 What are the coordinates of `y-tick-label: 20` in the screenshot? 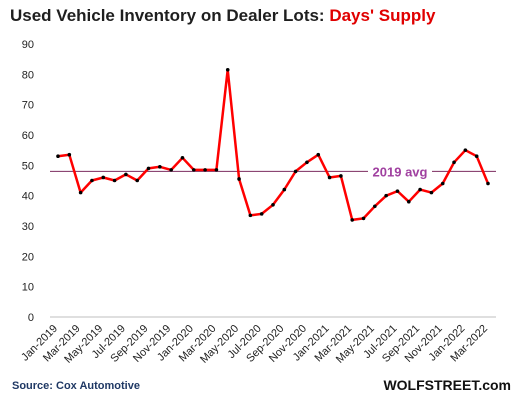 It's located at (28, 257).